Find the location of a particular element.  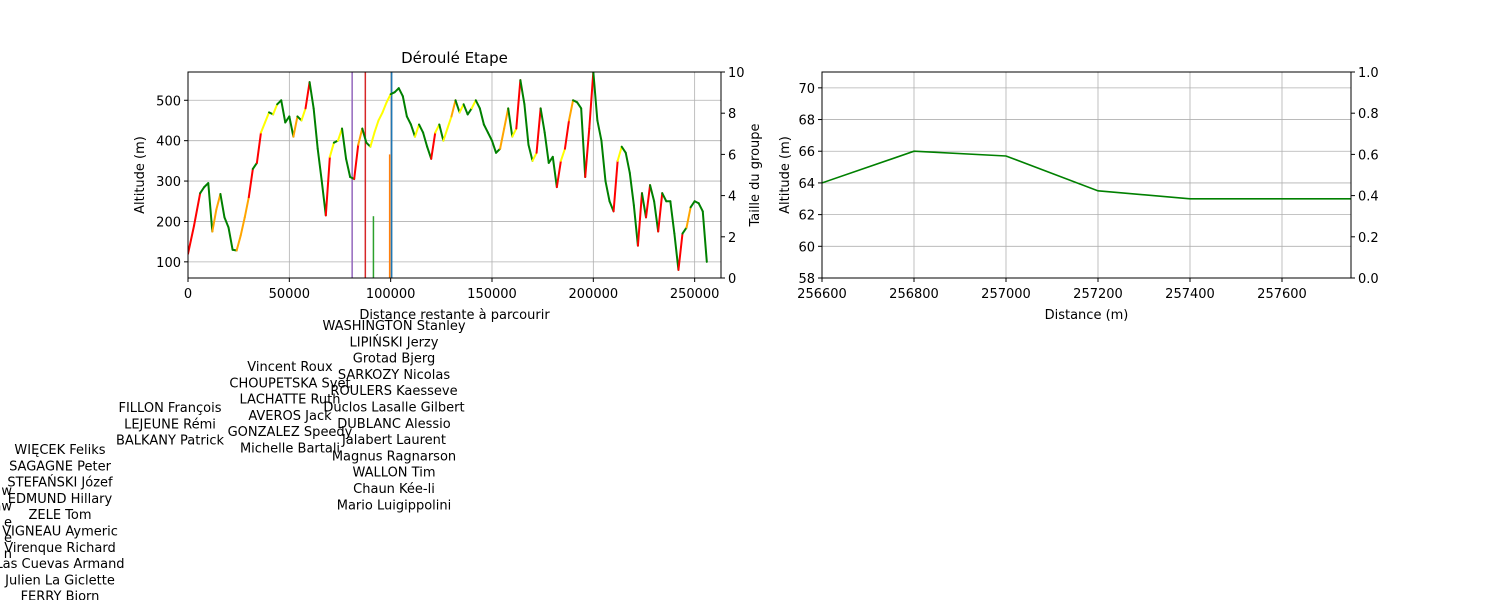

y-tick-label: 70 is located at coordinates (806, 89).